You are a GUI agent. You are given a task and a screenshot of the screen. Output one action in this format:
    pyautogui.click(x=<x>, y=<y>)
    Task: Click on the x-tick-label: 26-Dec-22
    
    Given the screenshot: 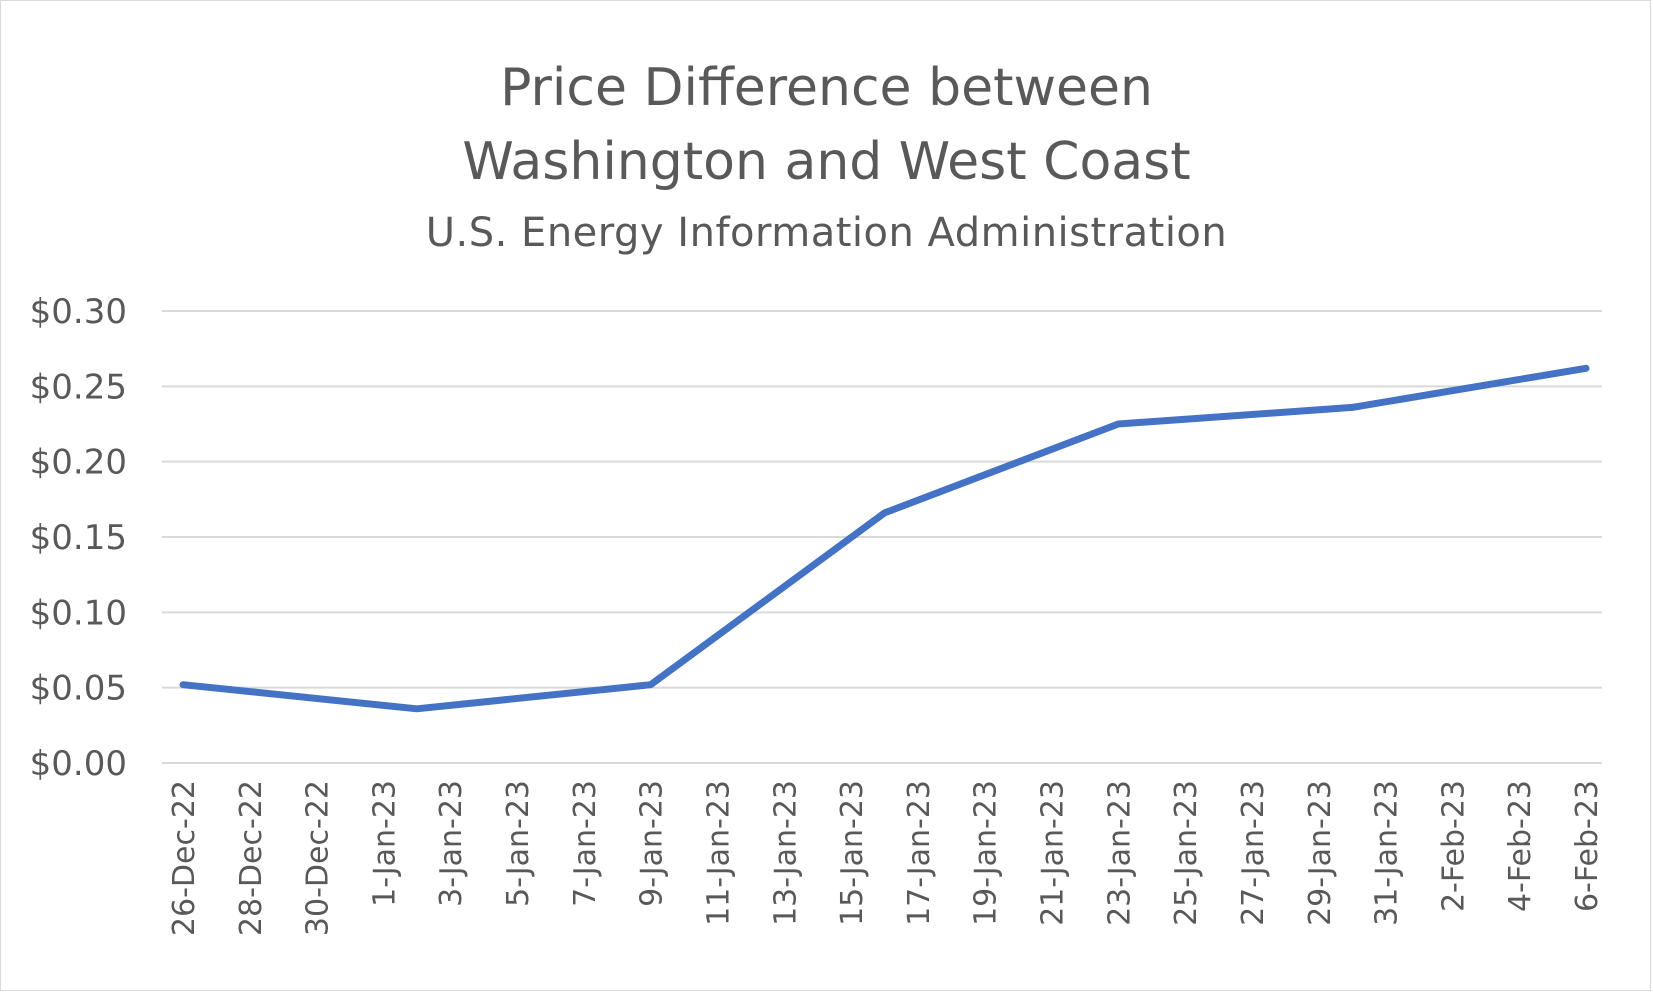 What is the action you would take?
    pyautogui.click(x=184, y=858)
    